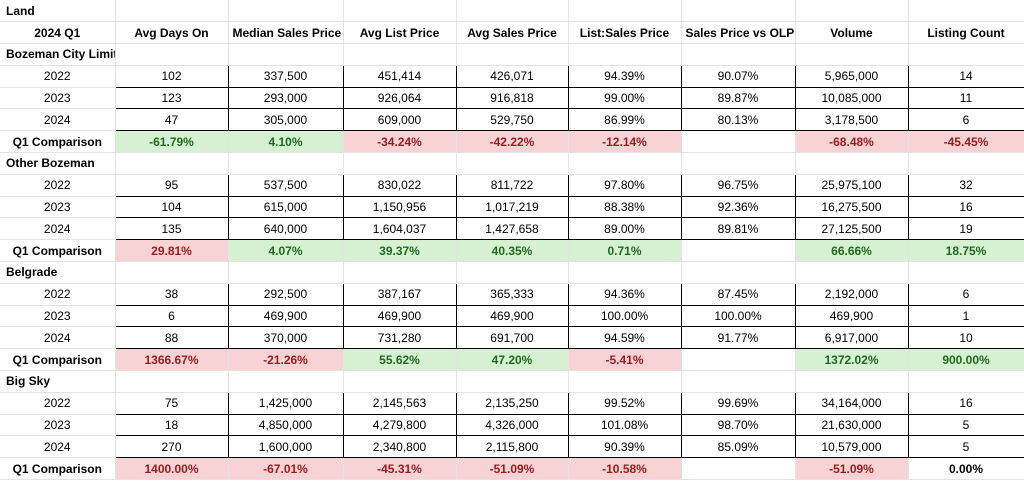  I want to click on value-cell: 1,600,000, so click(285, 447).